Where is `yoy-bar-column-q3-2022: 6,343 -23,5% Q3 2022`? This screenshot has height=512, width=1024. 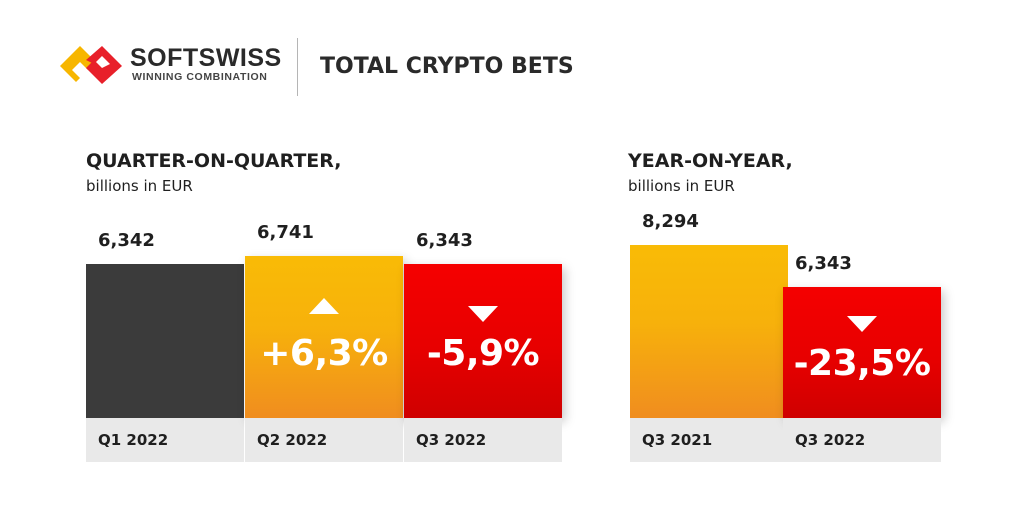
yoy-bar-column-q3-2022: 6,343 -23,5% Q3 2022 is located at coordinates (862, 331).